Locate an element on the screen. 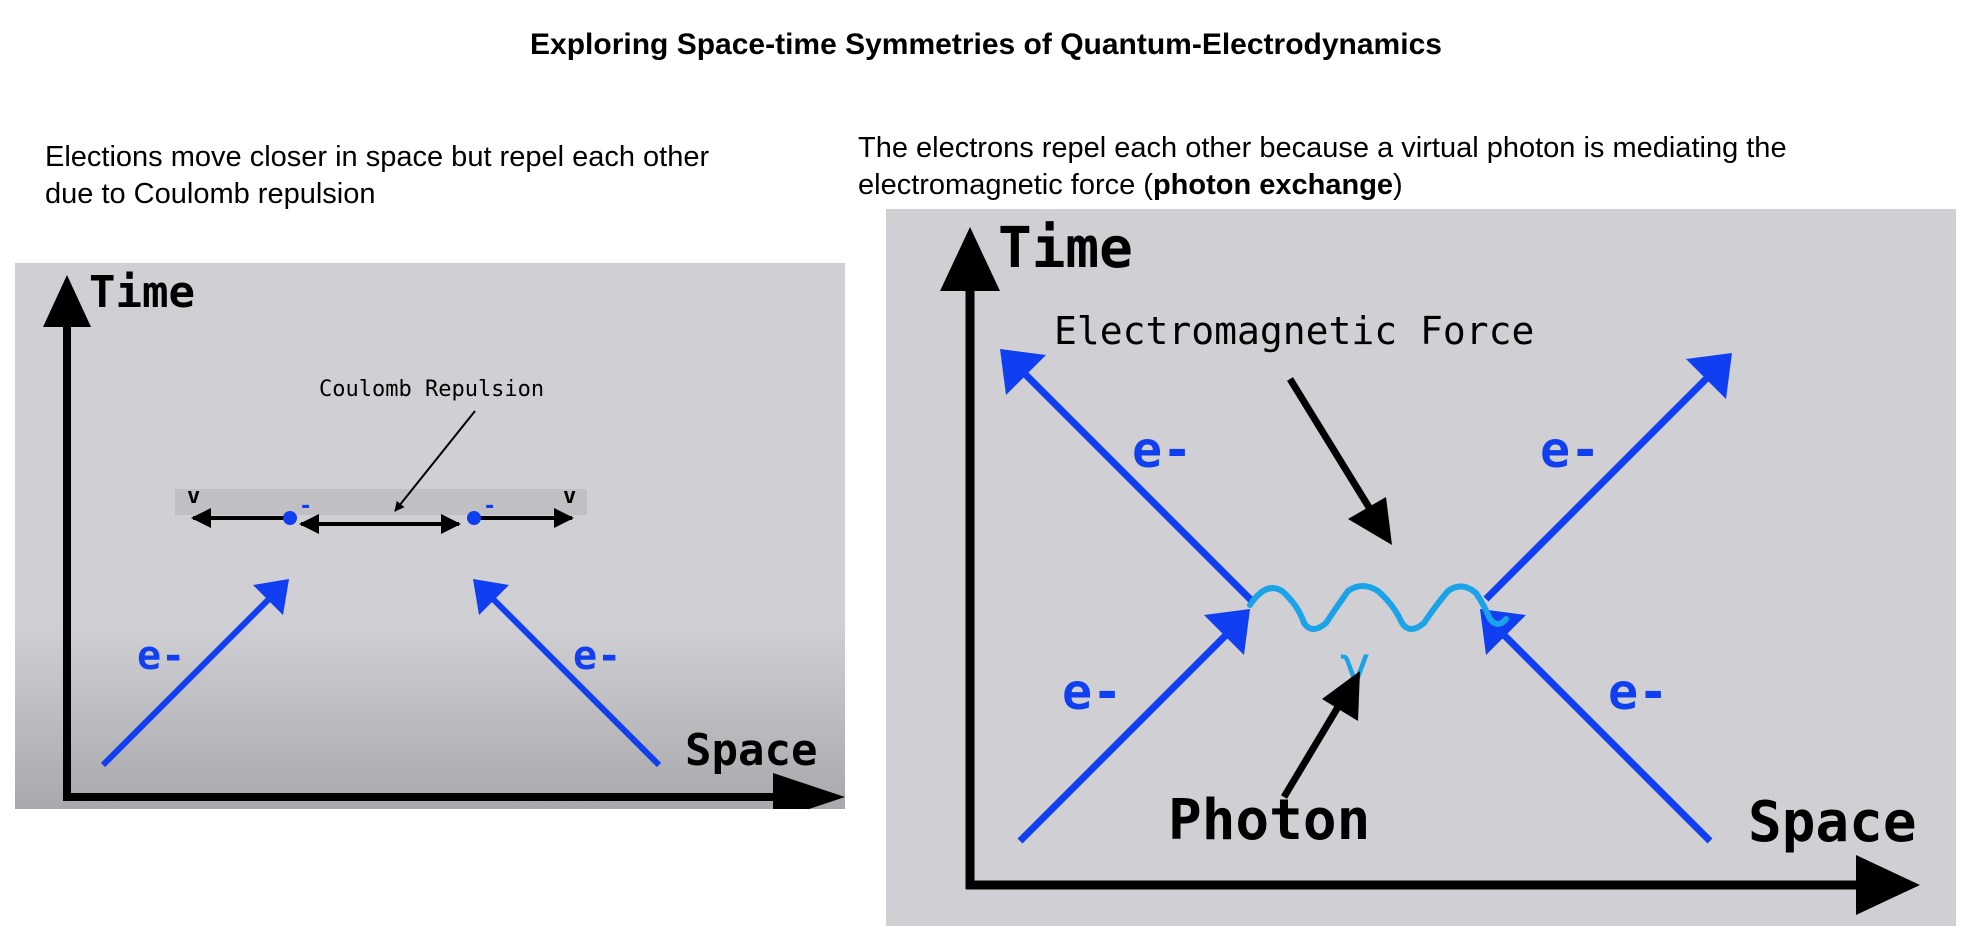  electron-arrowhead-left is located at coordinates (271, 597).